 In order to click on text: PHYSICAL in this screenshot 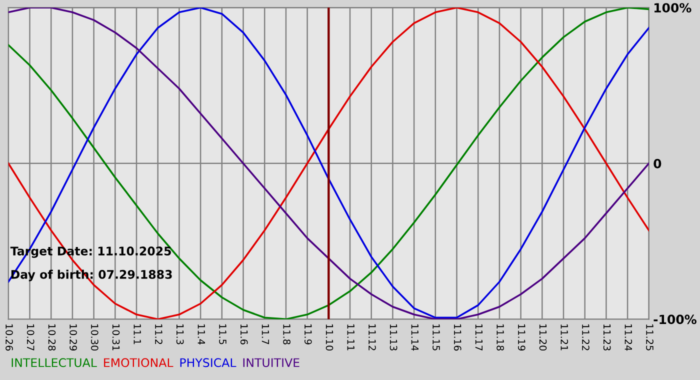, I will do `click(208, 363)`.